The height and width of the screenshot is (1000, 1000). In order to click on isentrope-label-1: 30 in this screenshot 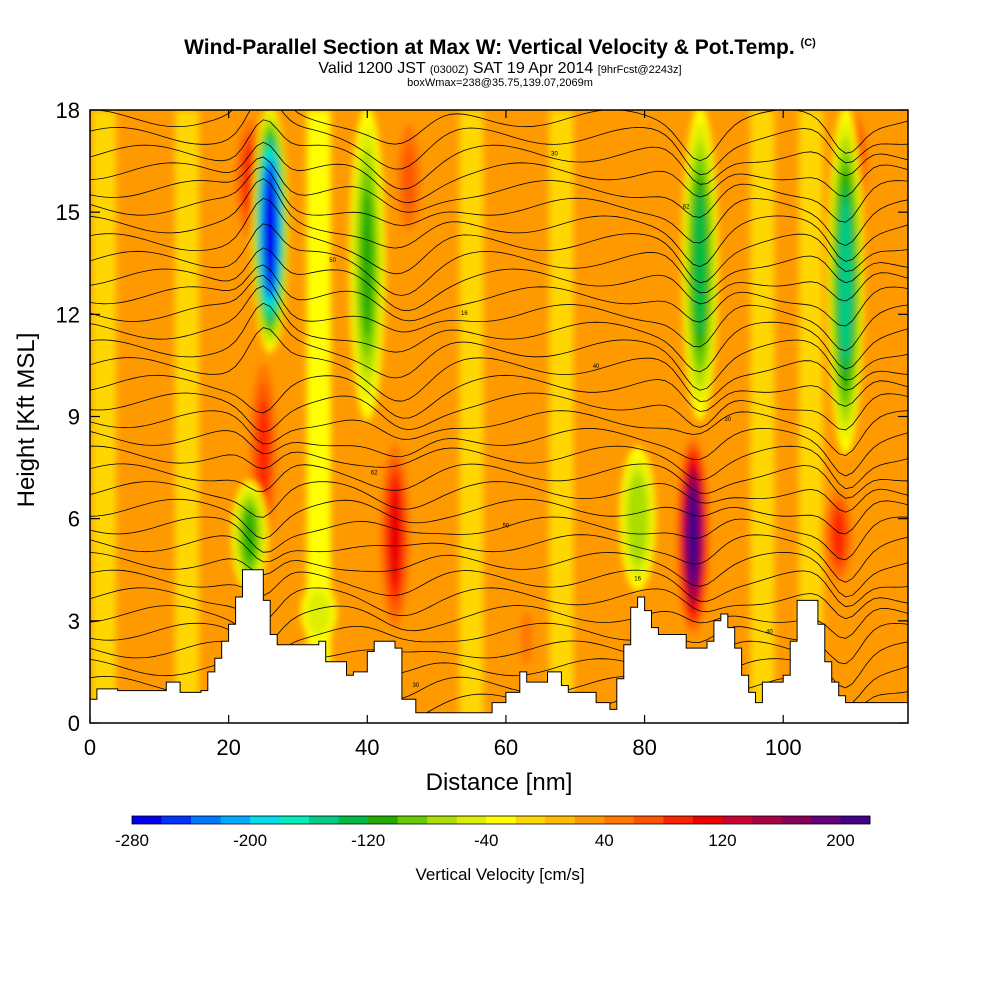, I will do `click(415, 686)`.